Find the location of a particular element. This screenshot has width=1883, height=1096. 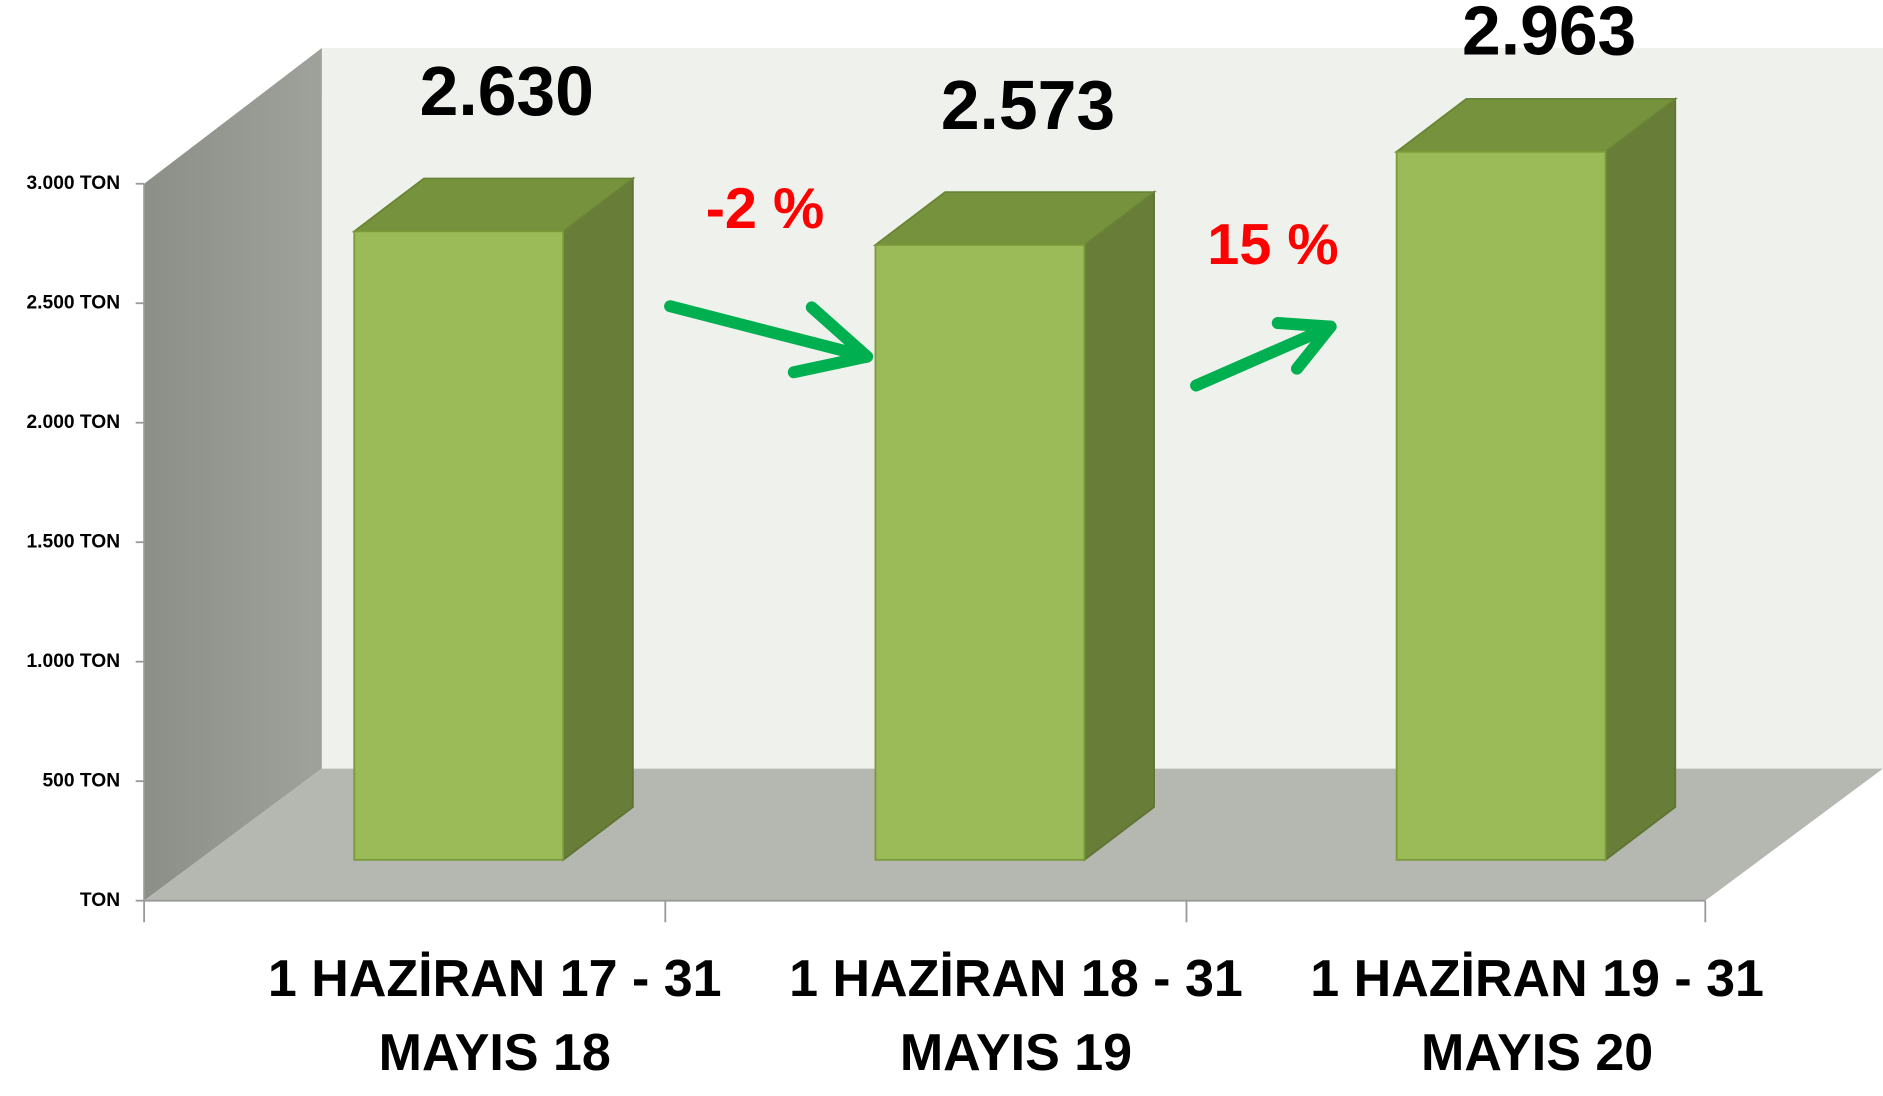

y-tick-label: 1.500 TON is located at coordinates (74, 541).